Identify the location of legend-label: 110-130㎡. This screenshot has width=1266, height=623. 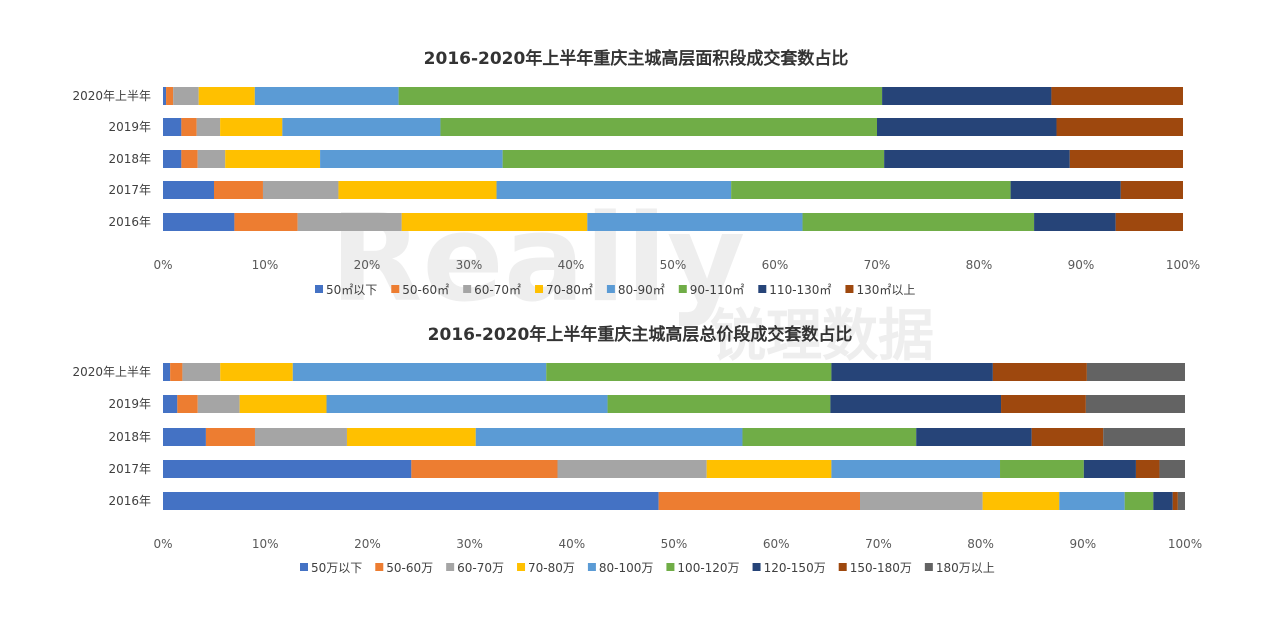
(800, 290).